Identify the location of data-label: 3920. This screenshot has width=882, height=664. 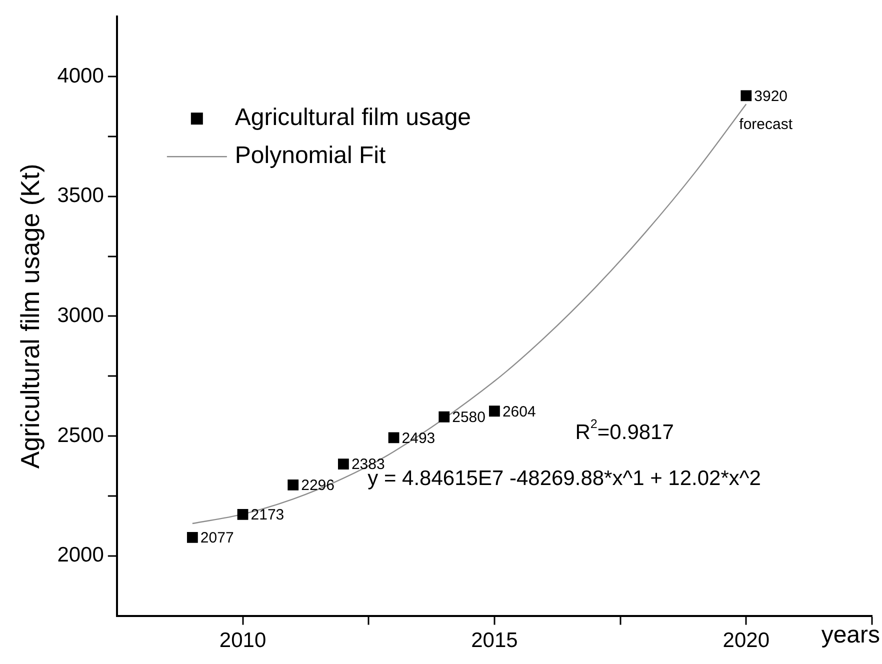
(771, 96).